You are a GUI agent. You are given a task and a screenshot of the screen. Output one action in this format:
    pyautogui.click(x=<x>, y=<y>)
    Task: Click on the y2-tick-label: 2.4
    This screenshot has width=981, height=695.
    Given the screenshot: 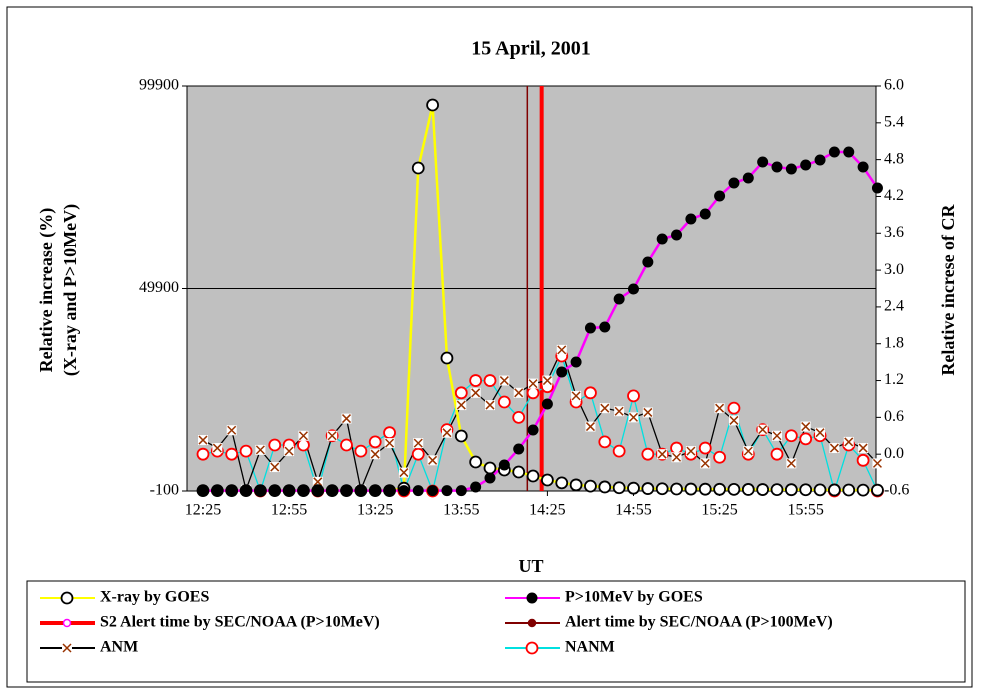 What is the action you would take?
    pyautogui.click(x=894, y=306)
    